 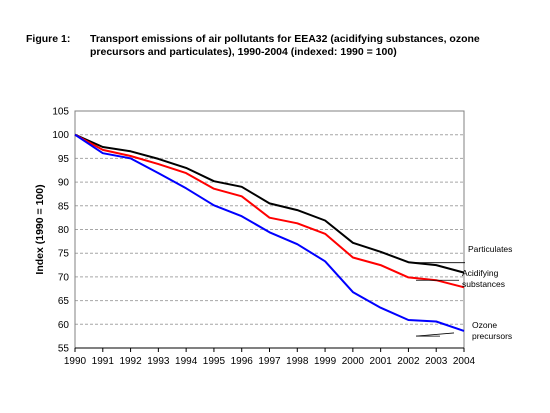 I want to click on x-tick-label: 2003, so click(x=436, y=361).